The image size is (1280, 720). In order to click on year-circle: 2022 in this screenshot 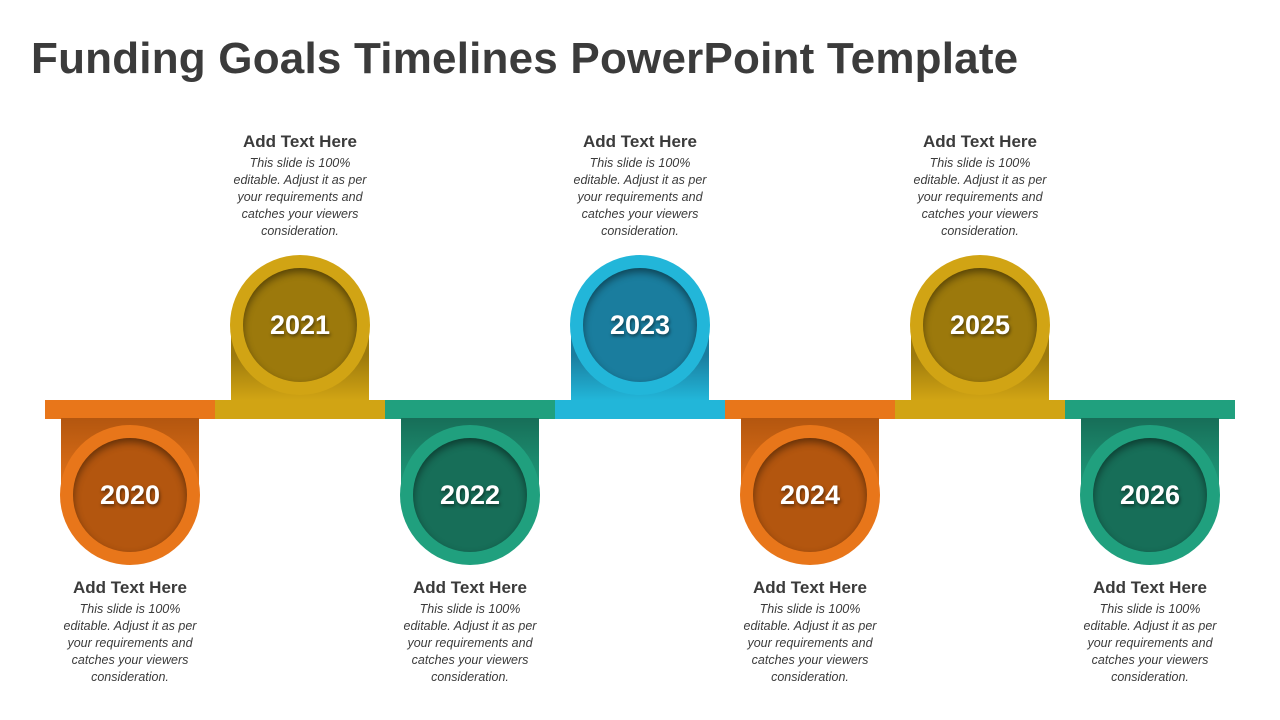, I will do `click(470, 495)`.